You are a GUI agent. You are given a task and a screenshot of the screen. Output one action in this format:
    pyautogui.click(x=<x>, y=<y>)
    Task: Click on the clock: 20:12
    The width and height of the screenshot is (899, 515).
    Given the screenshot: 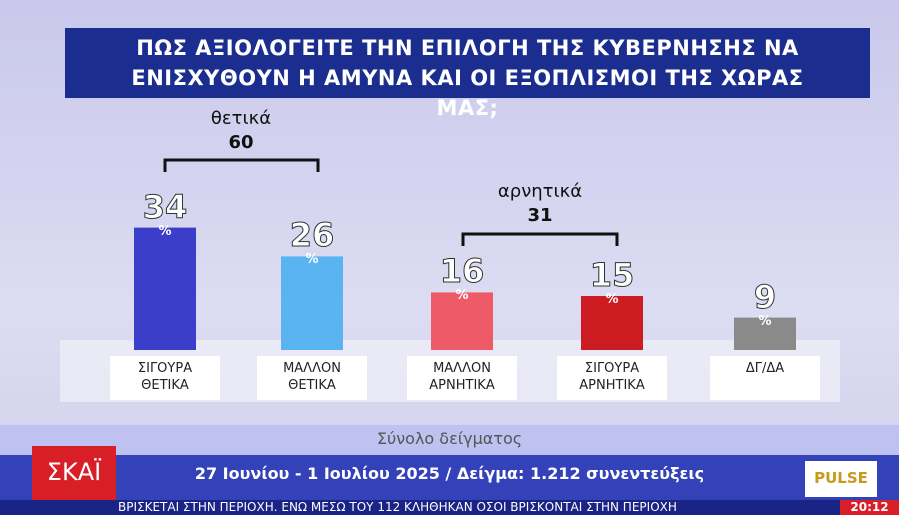 What is the action you would take?
    pyautogui.click(x=869, y=507)
    